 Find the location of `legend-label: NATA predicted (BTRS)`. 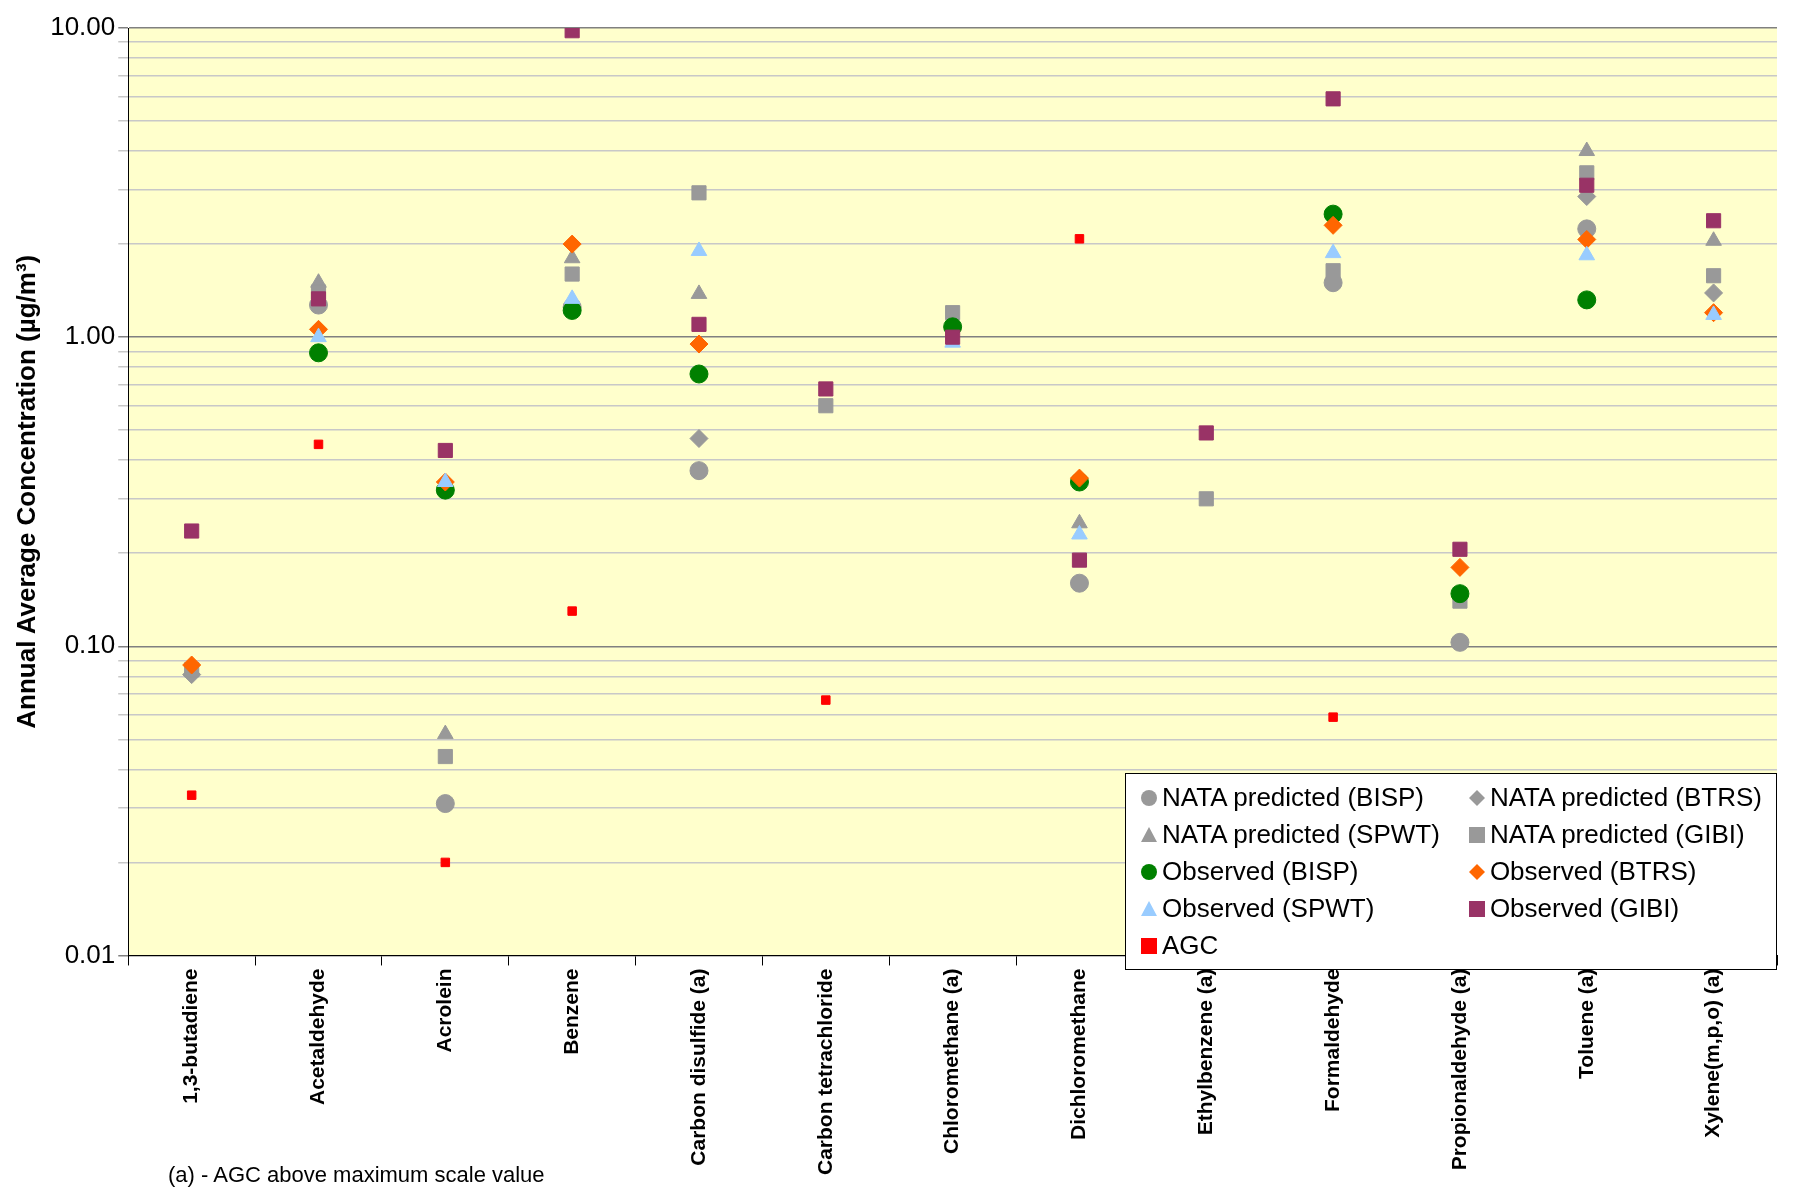

legend-label: NATA predicted (BTRS) is located at coordinates (1625, 798).